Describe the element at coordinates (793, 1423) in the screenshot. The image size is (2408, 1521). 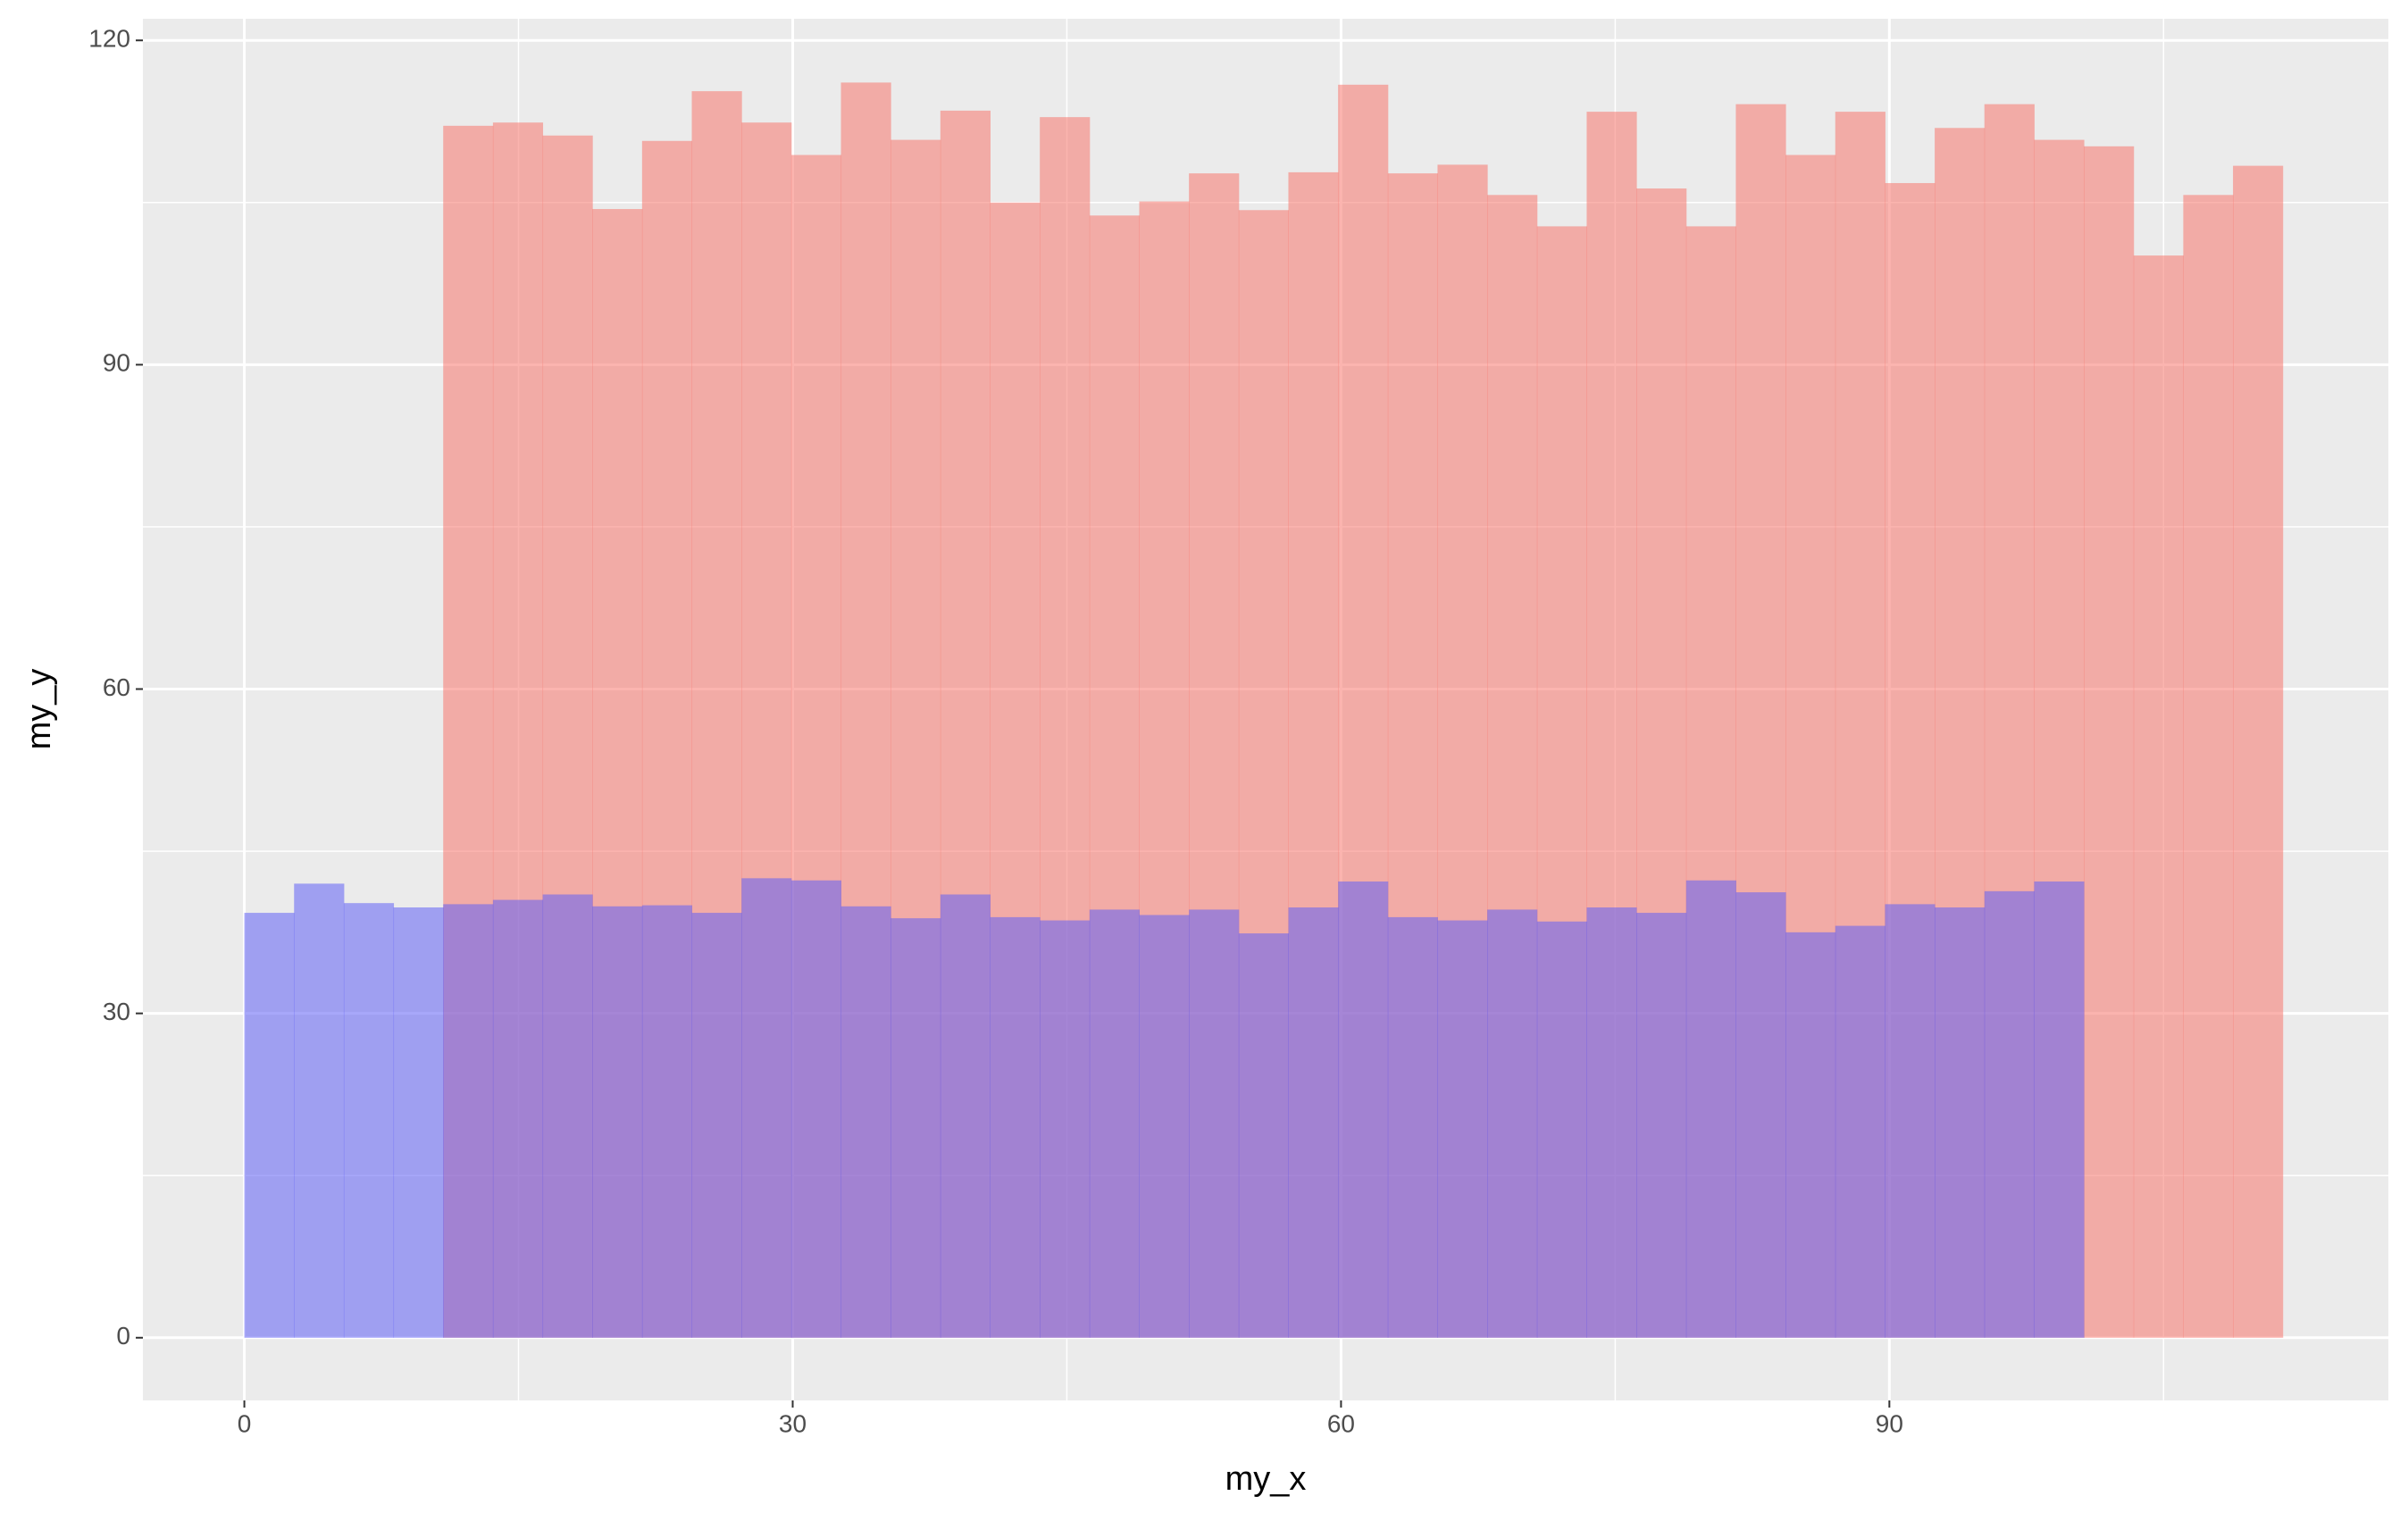
I see `x-tick-label: 30` at that location.